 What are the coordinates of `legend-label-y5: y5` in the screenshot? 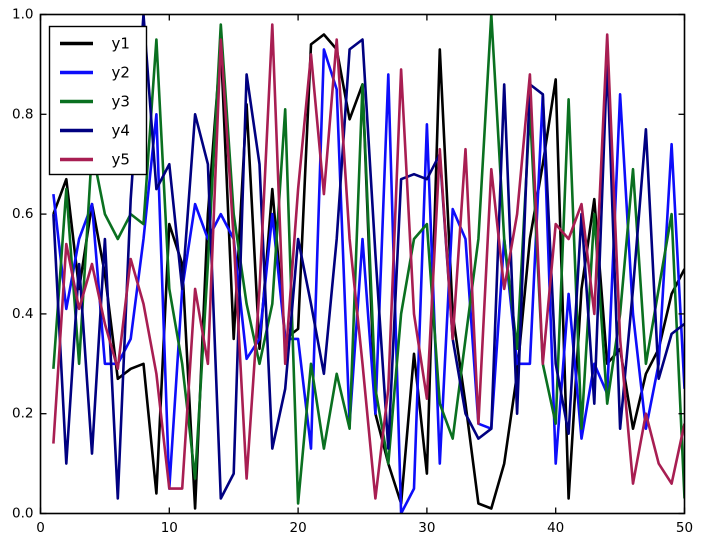 It's located at (121, 160).